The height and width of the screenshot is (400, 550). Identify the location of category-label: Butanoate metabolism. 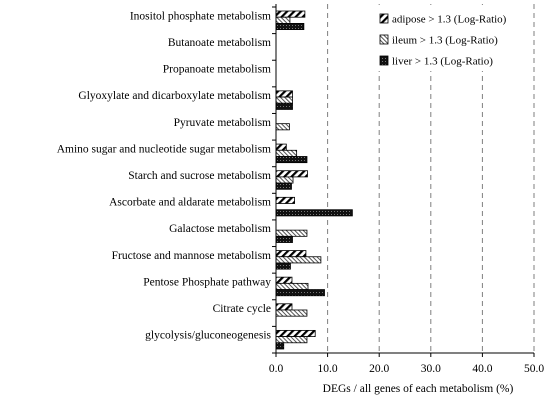
(219, 43).